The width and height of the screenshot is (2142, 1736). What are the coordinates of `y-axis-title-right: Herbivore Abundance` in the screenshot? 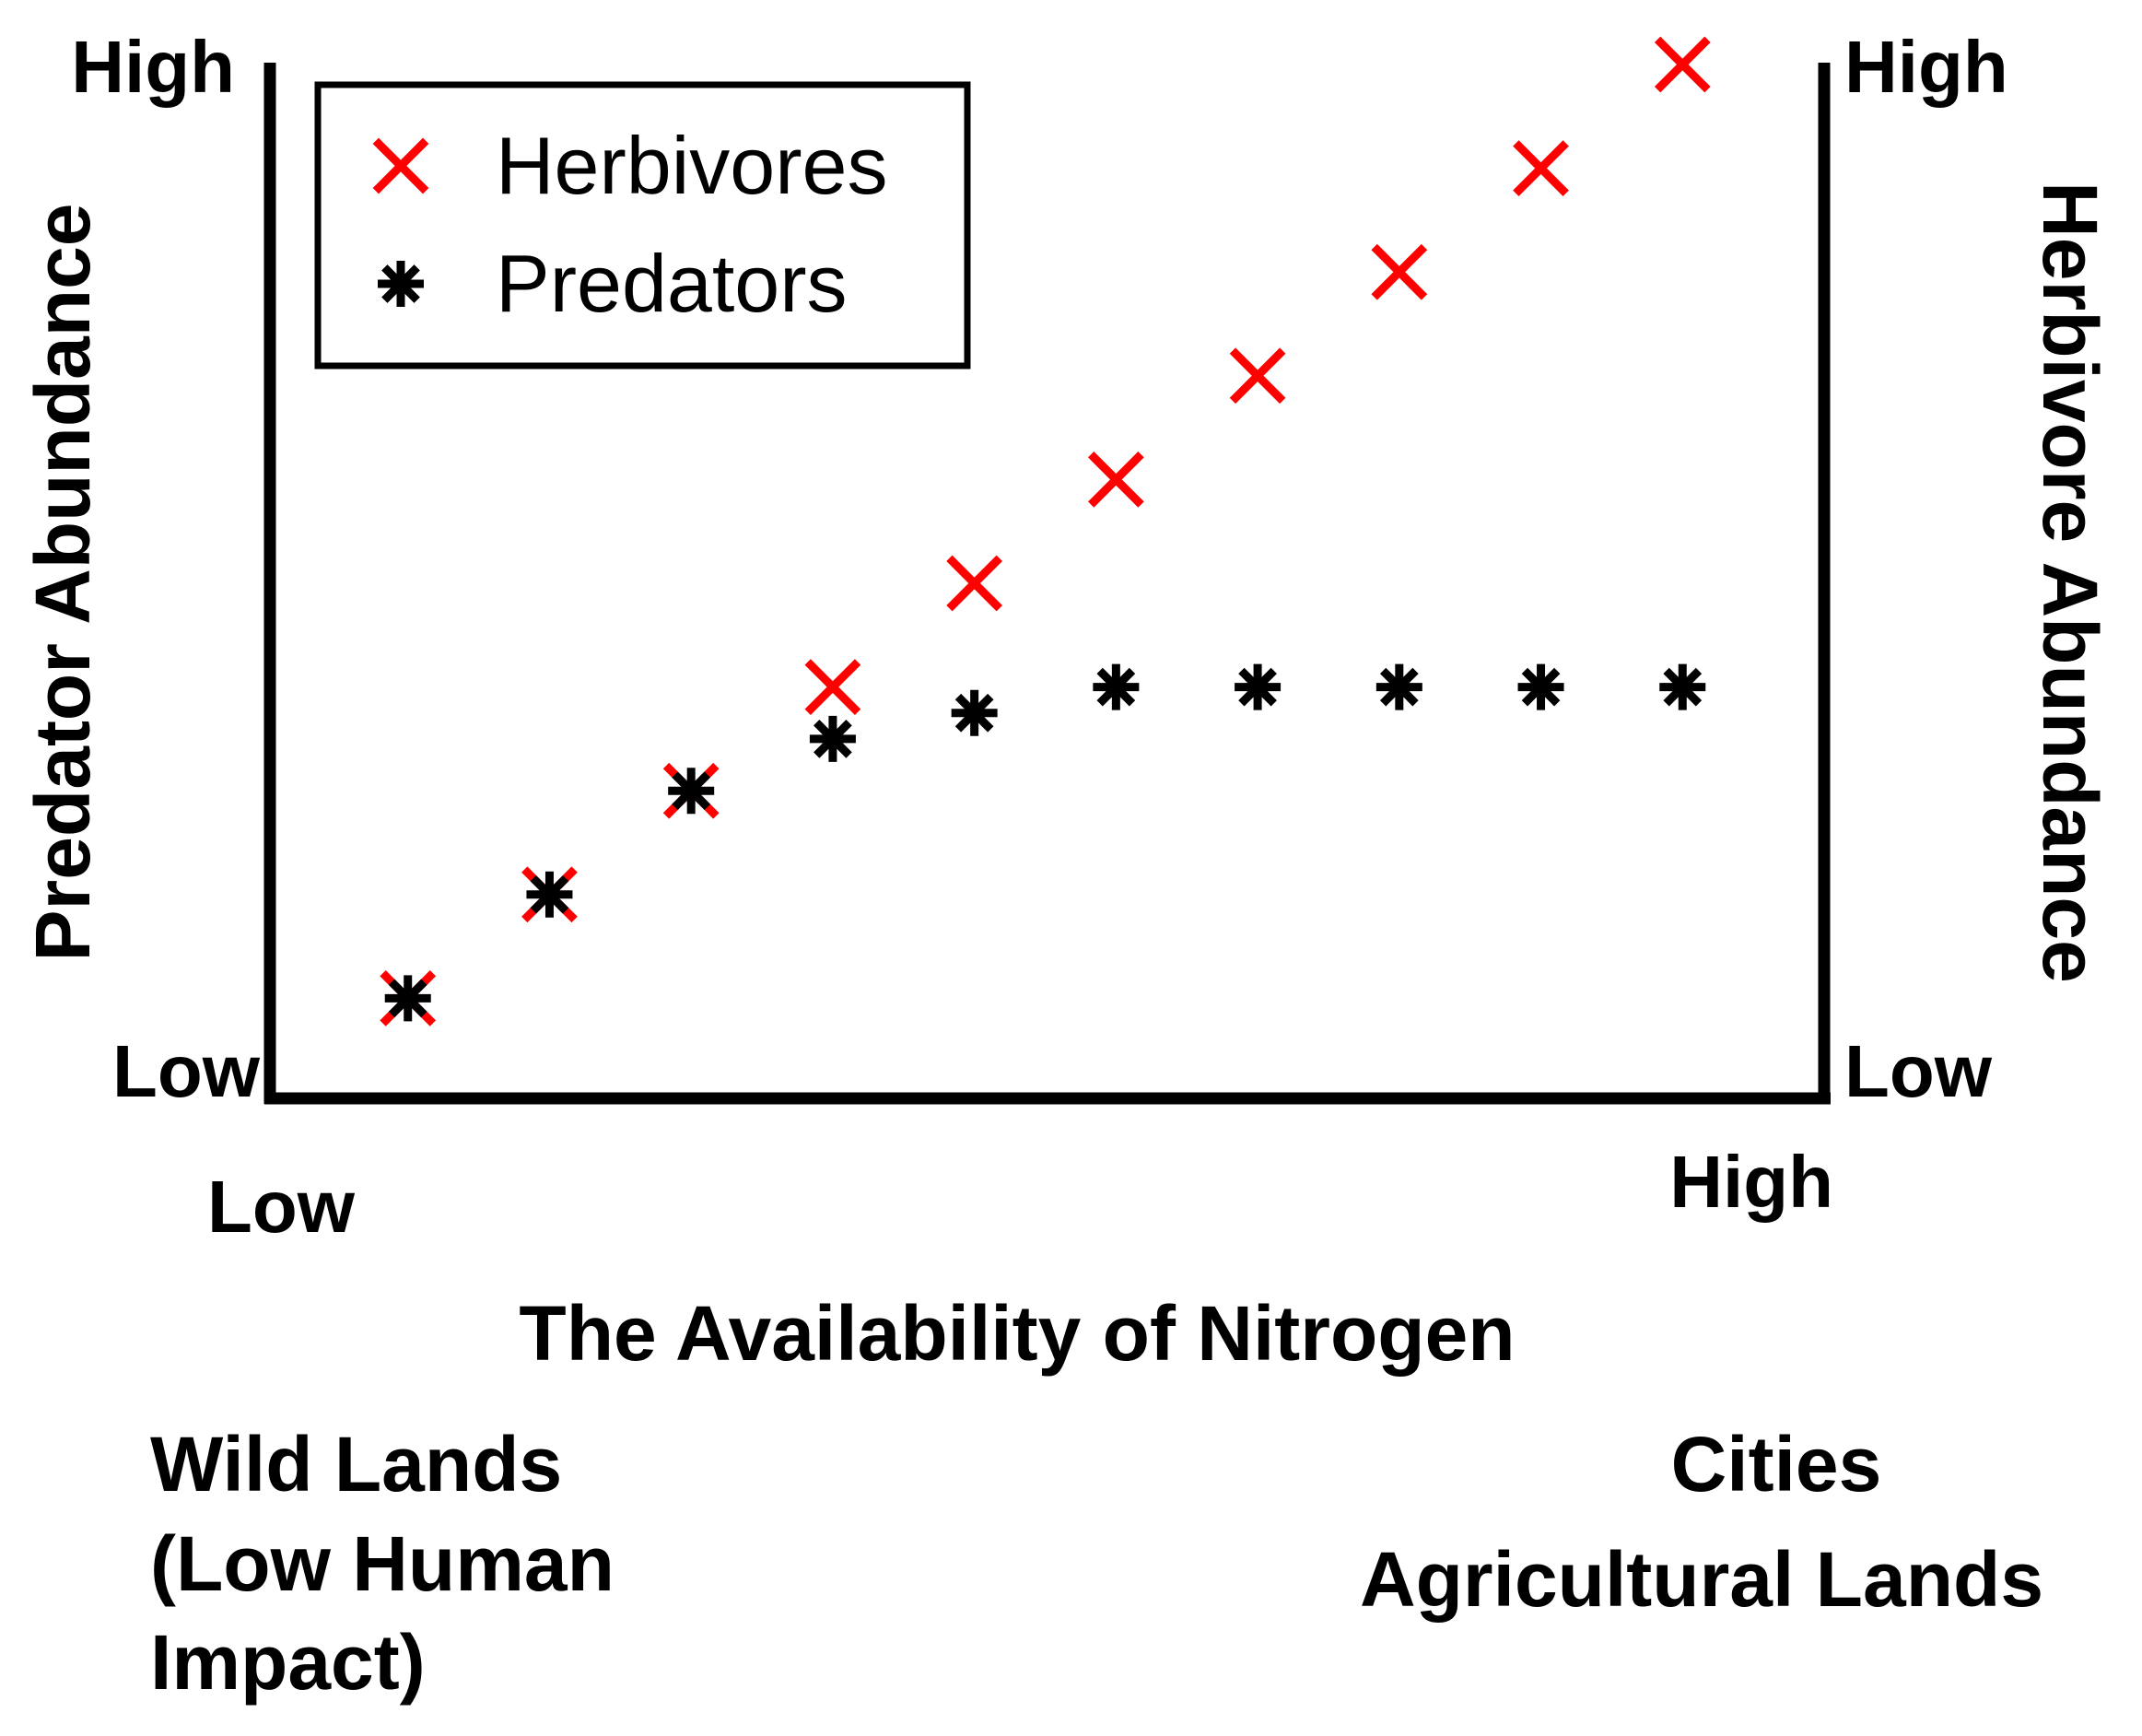 It's located at (2070, 582).